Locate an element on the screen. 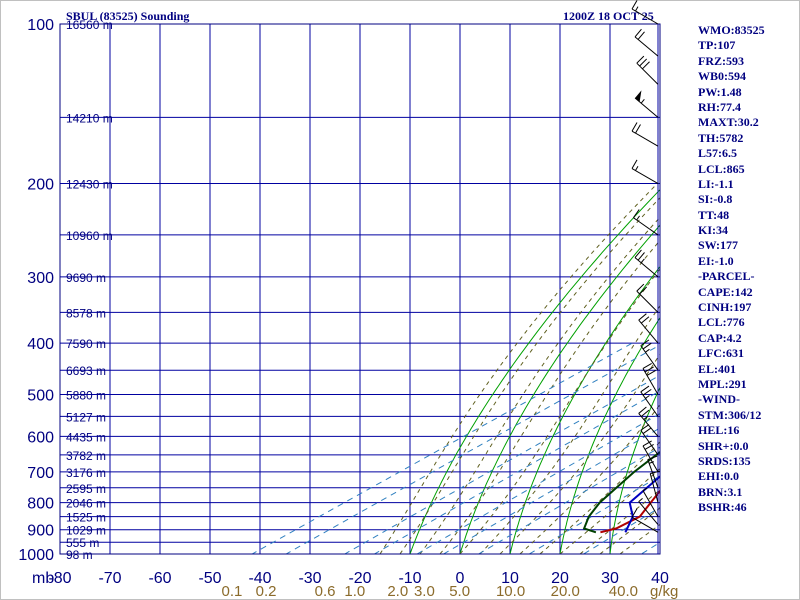 The image size is (800, 600). height-label: 8578 m is located at coordinates (86, 313).